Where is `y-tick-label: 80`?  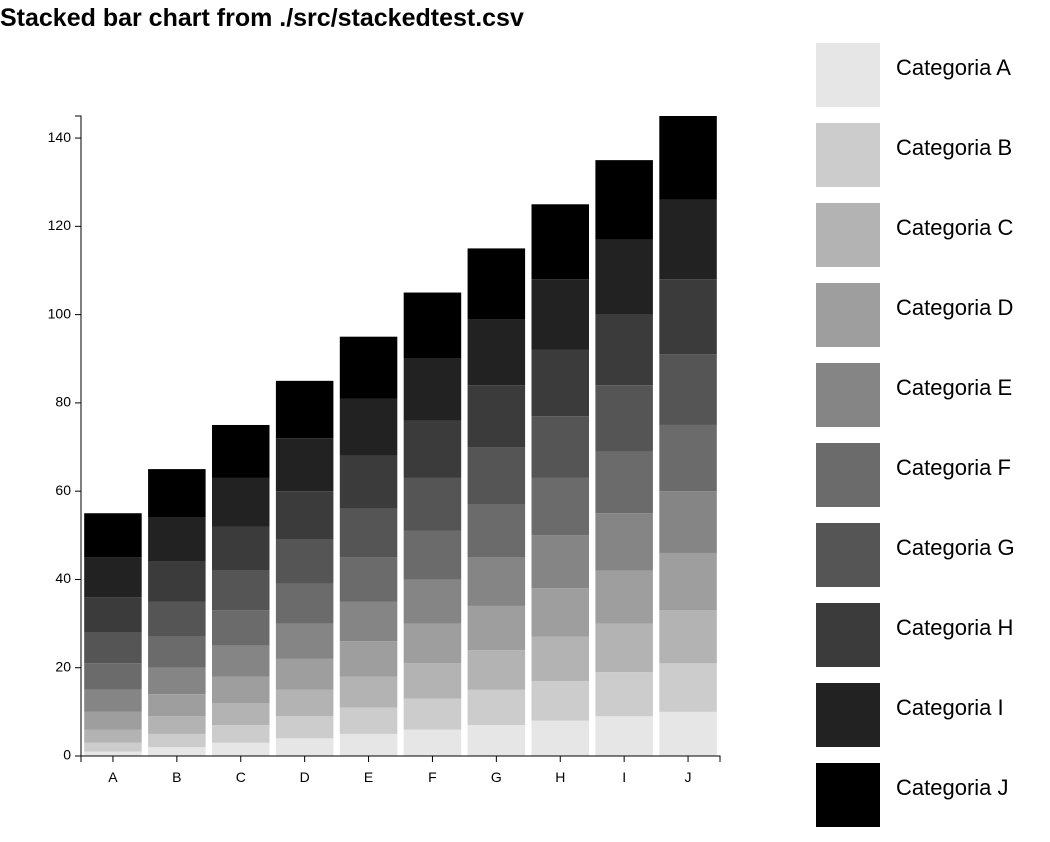
y-tick-label: 80 is located at coordinates (63, 402).